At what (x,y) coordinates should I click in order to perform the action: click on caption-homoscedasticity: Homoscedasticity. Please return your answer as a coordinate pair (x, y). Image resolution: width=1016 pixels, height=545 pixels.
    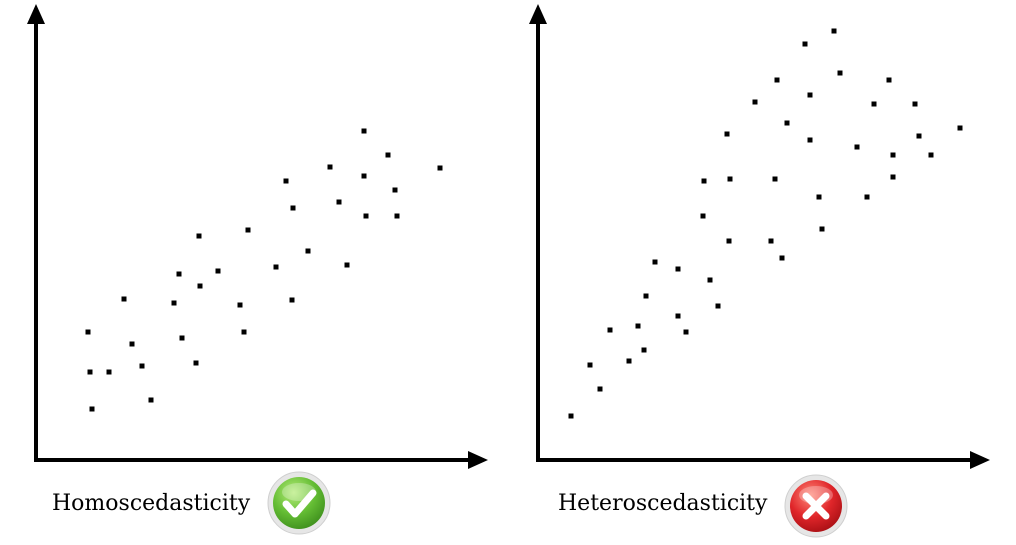
    Looking at the image, I should click on (151, 503).